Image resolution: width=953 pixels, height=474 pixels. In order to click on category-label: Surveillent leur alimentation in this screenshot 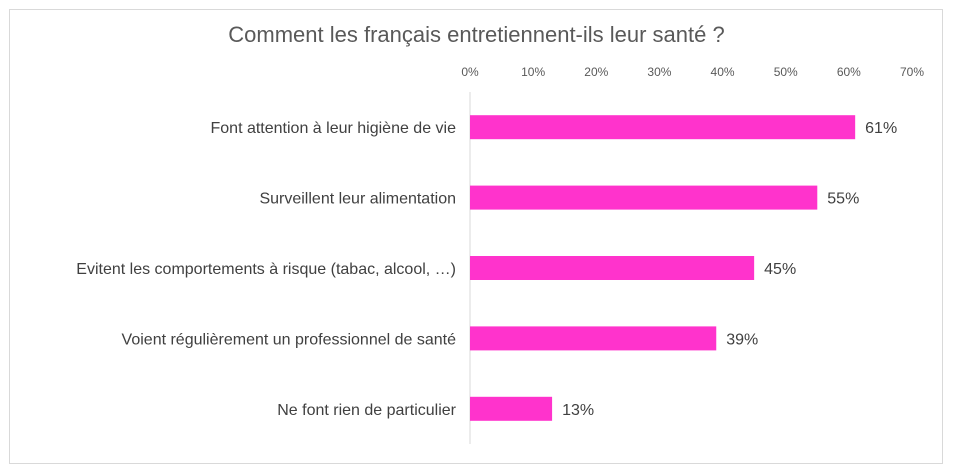, I will do `click(357, 199)`.